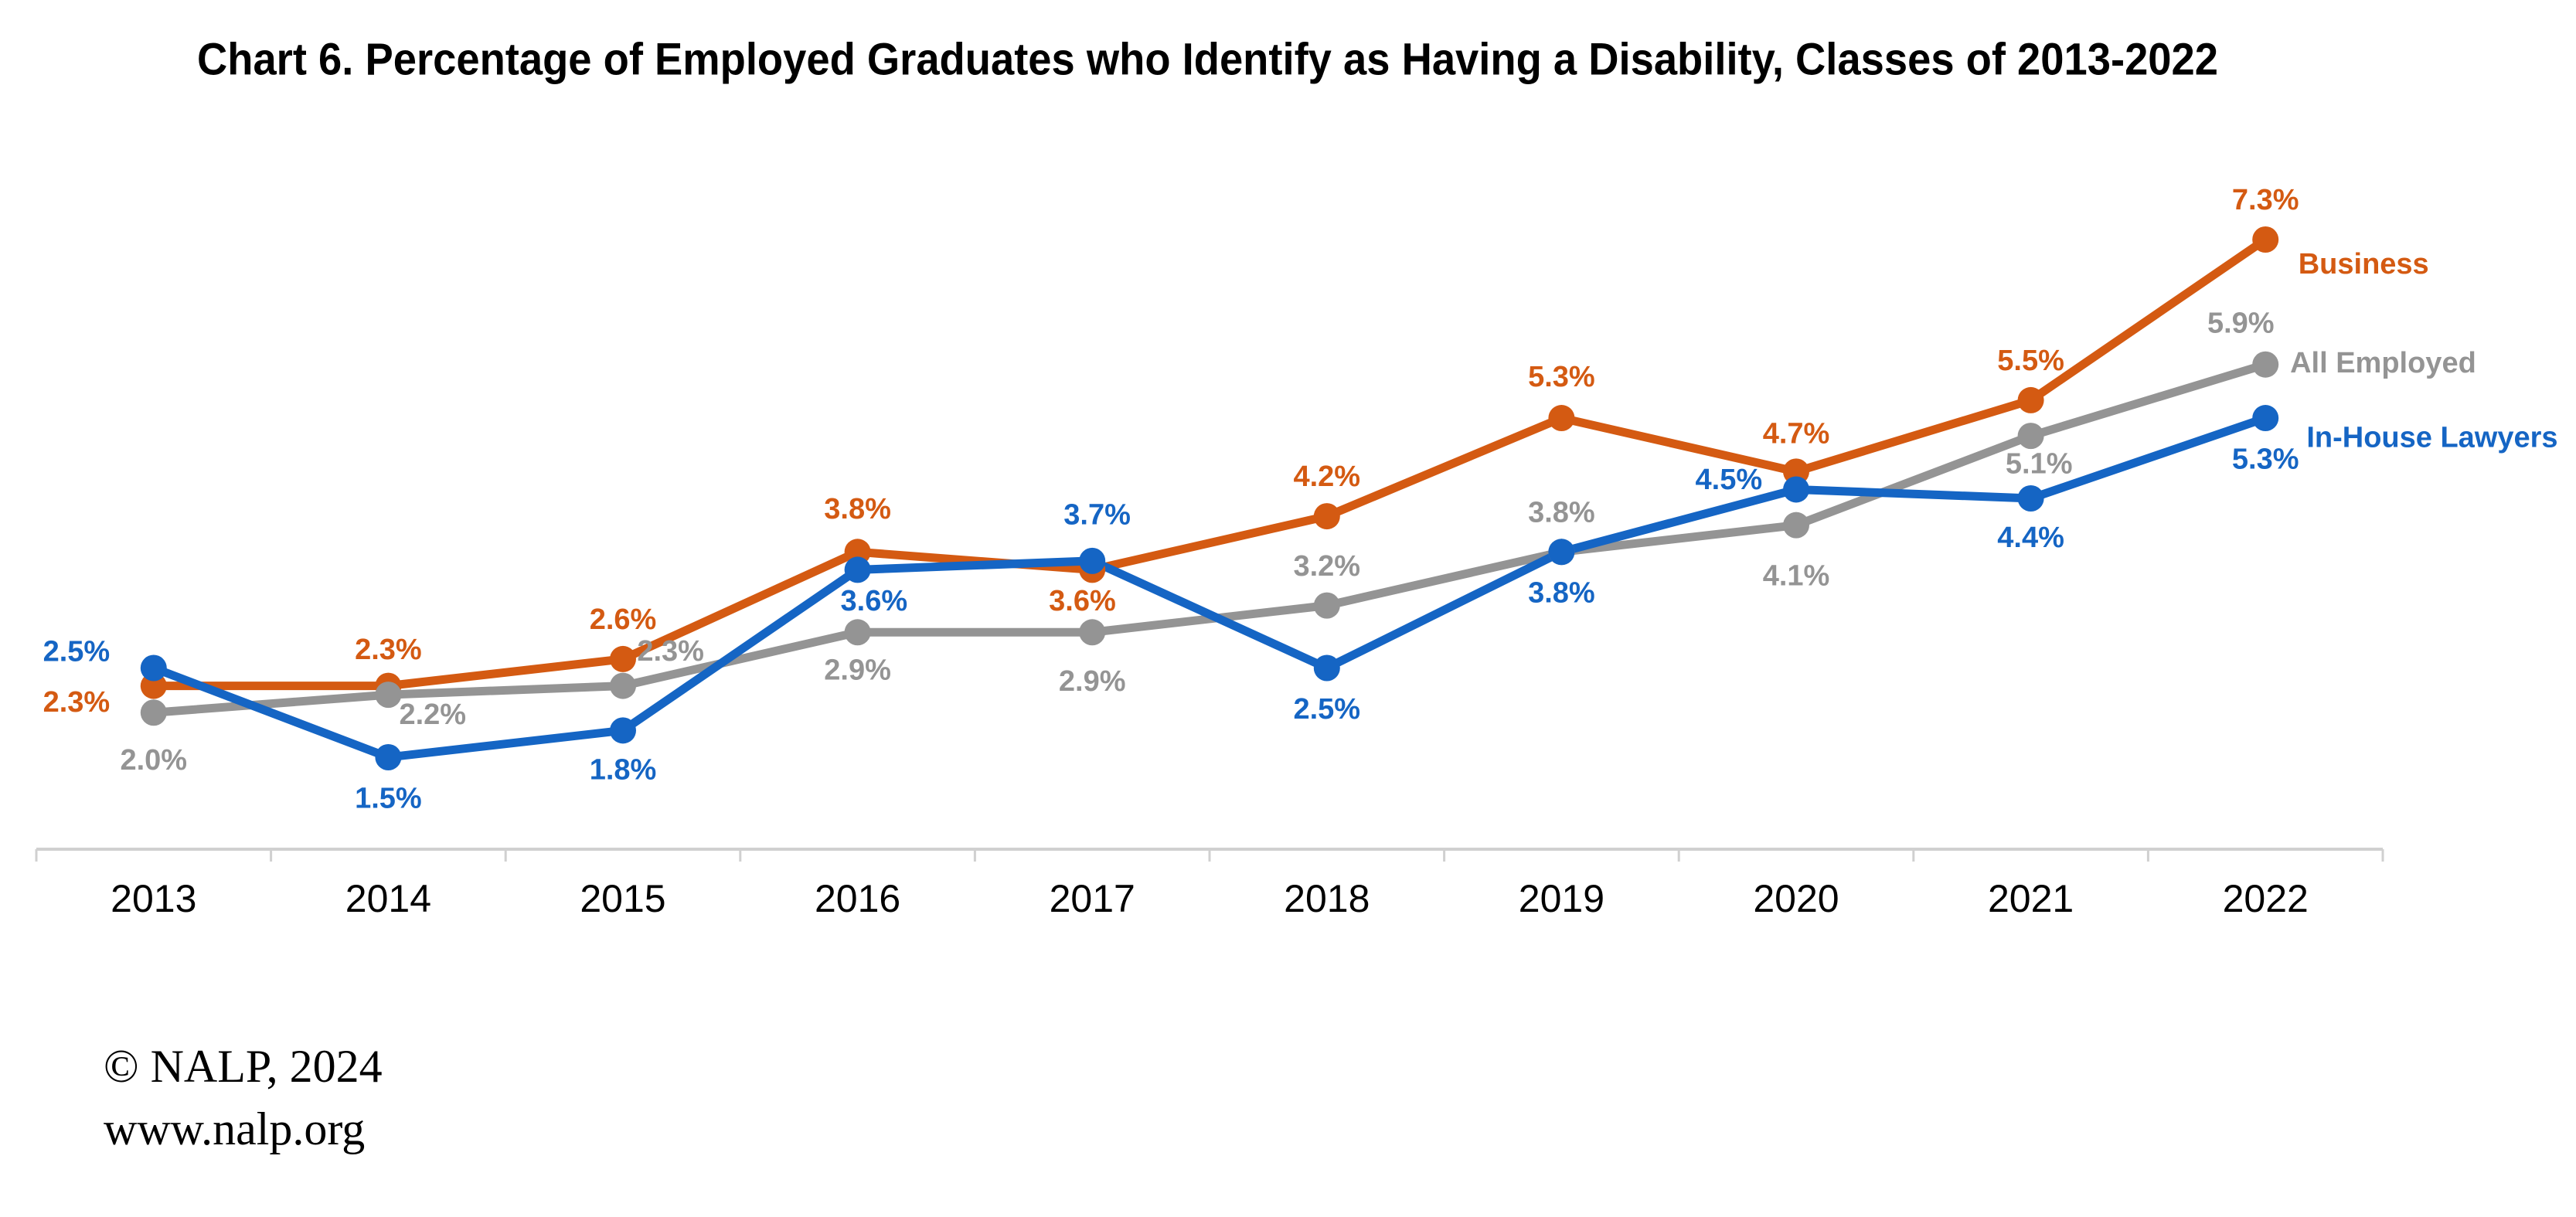  Describe the element at coordinates (1092, 898) in the screenshot. I see `x-tick-label: 2017` at that location.